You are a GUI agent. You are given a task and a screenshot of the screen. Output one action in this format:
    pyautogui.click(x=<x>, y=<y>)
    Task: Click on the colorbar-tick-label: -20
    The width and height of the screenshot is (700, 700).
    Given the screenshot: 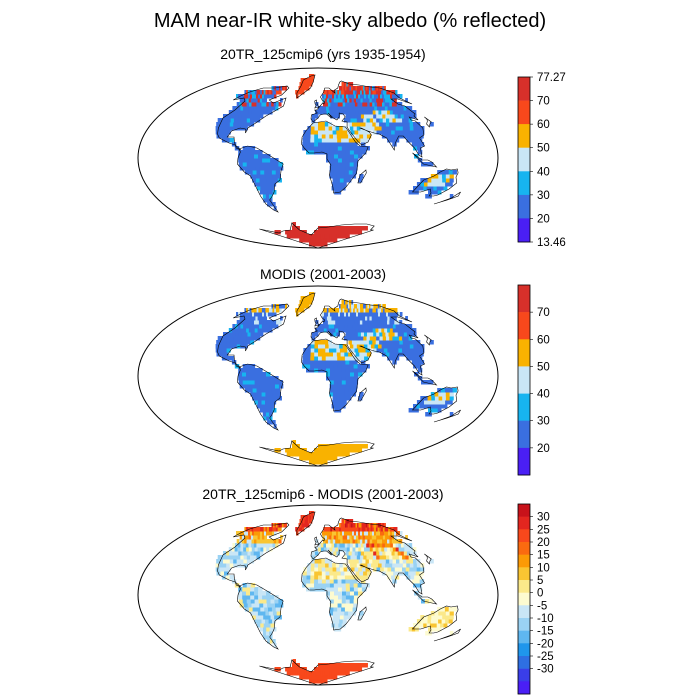 What is the action you would take?
    pyautogui.click(x=545, y=644)
    